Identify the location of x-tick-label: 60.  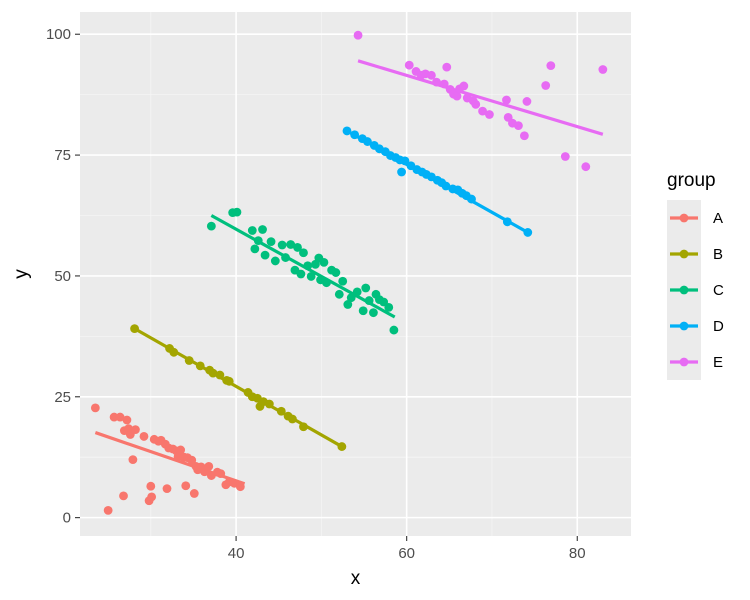
(406, 553).